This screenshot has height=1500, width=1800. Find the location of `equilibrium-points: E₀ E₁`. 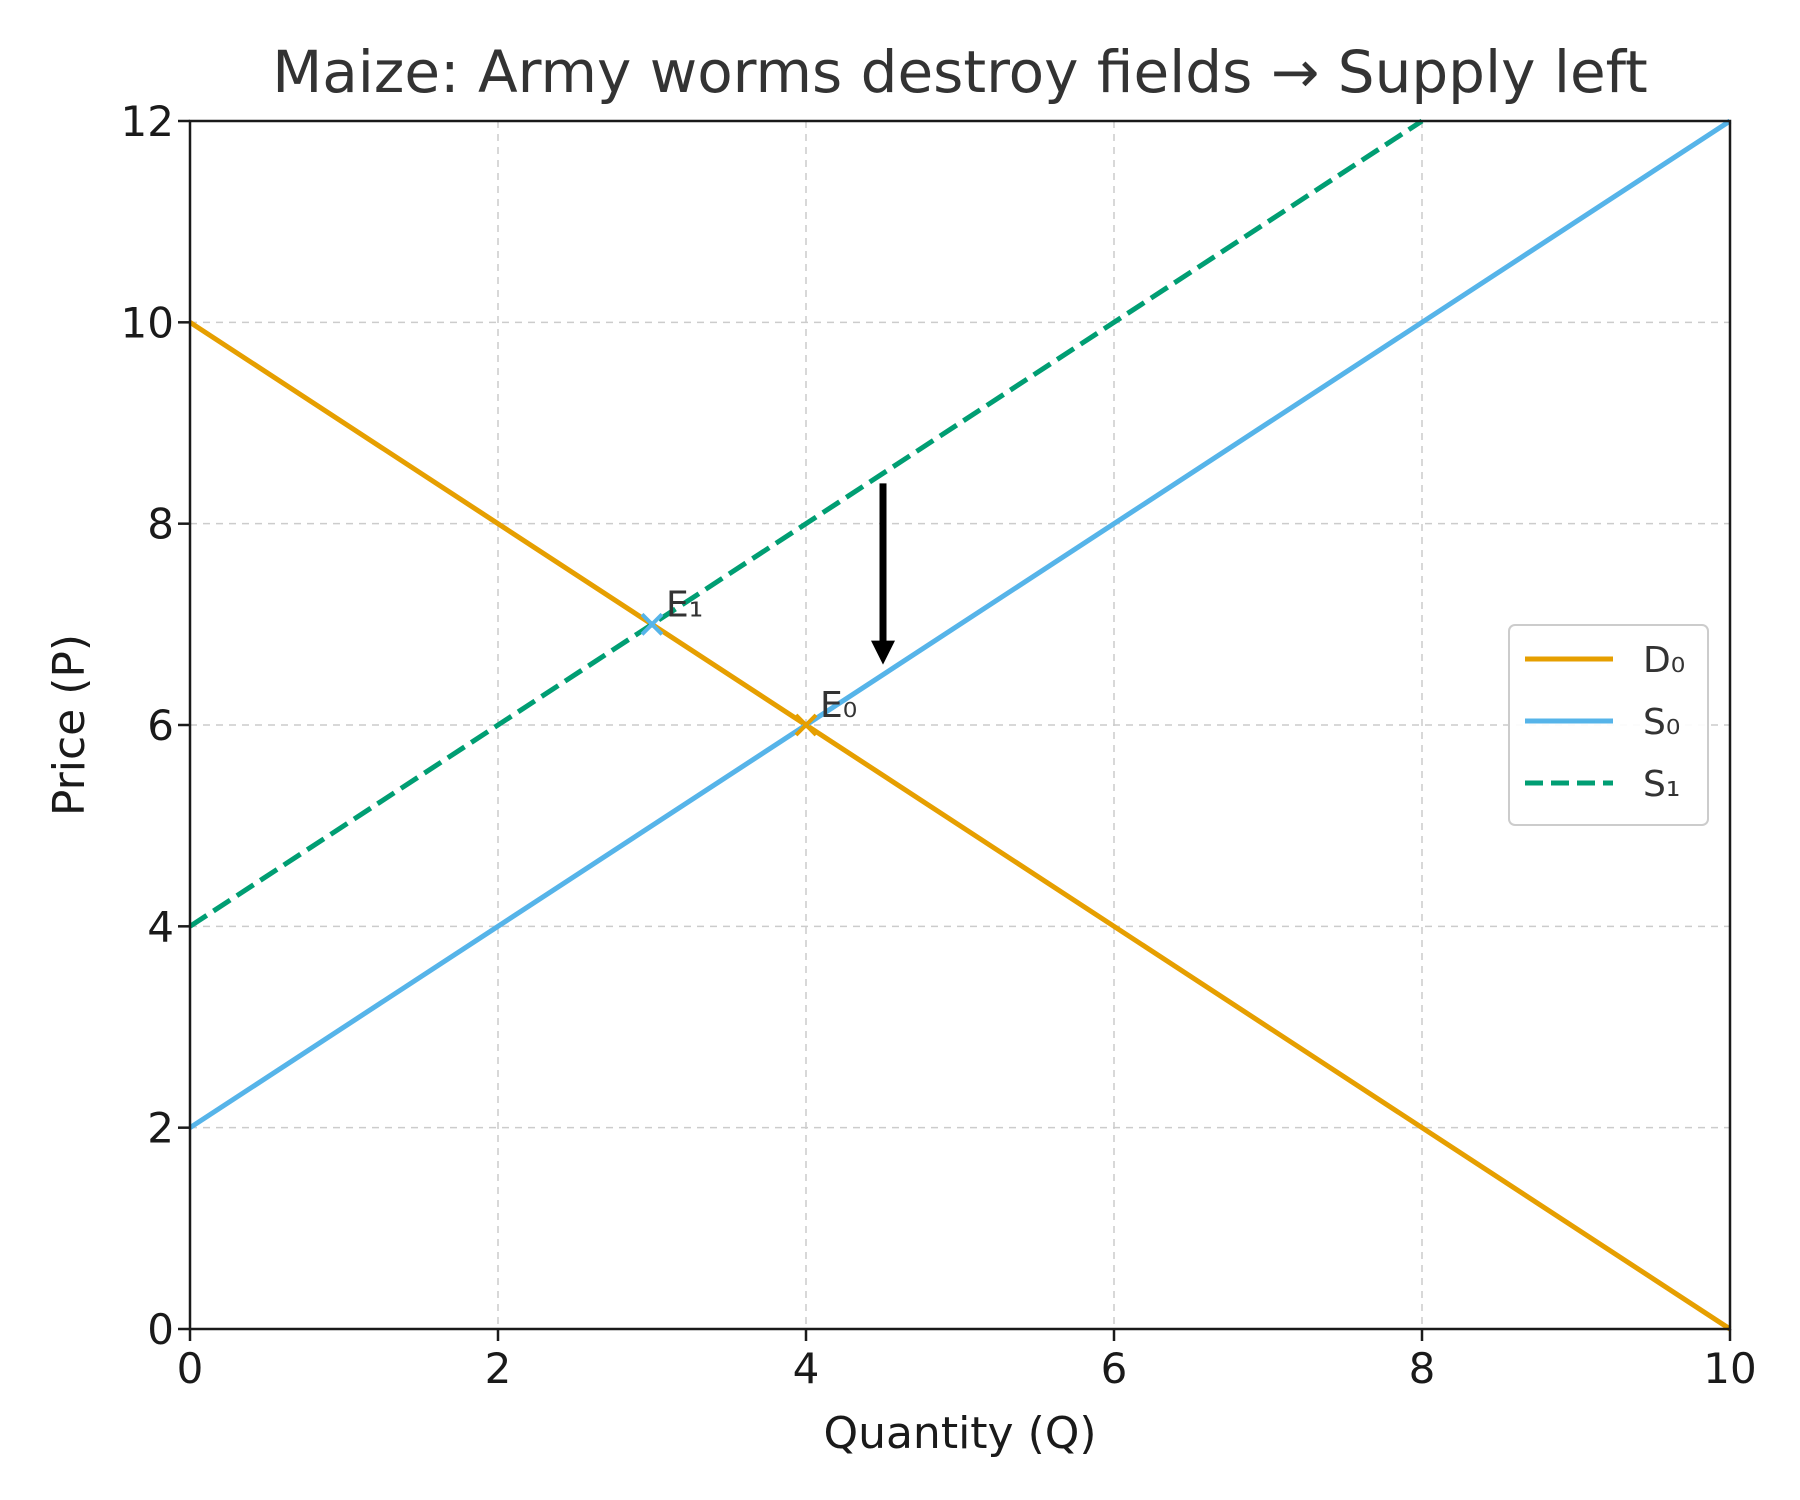

equilibrium-points: E₀ E₁ is located at coordinates (748, 660).